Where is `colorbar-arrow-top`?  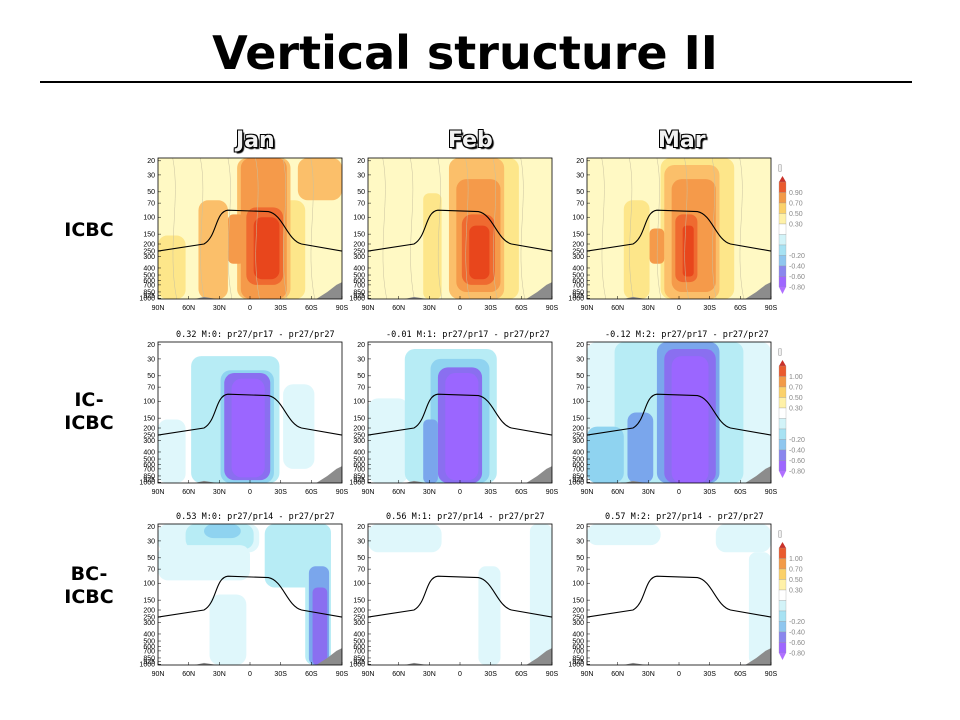
colorbar-arrow-top is located at coordinates (782, 179).